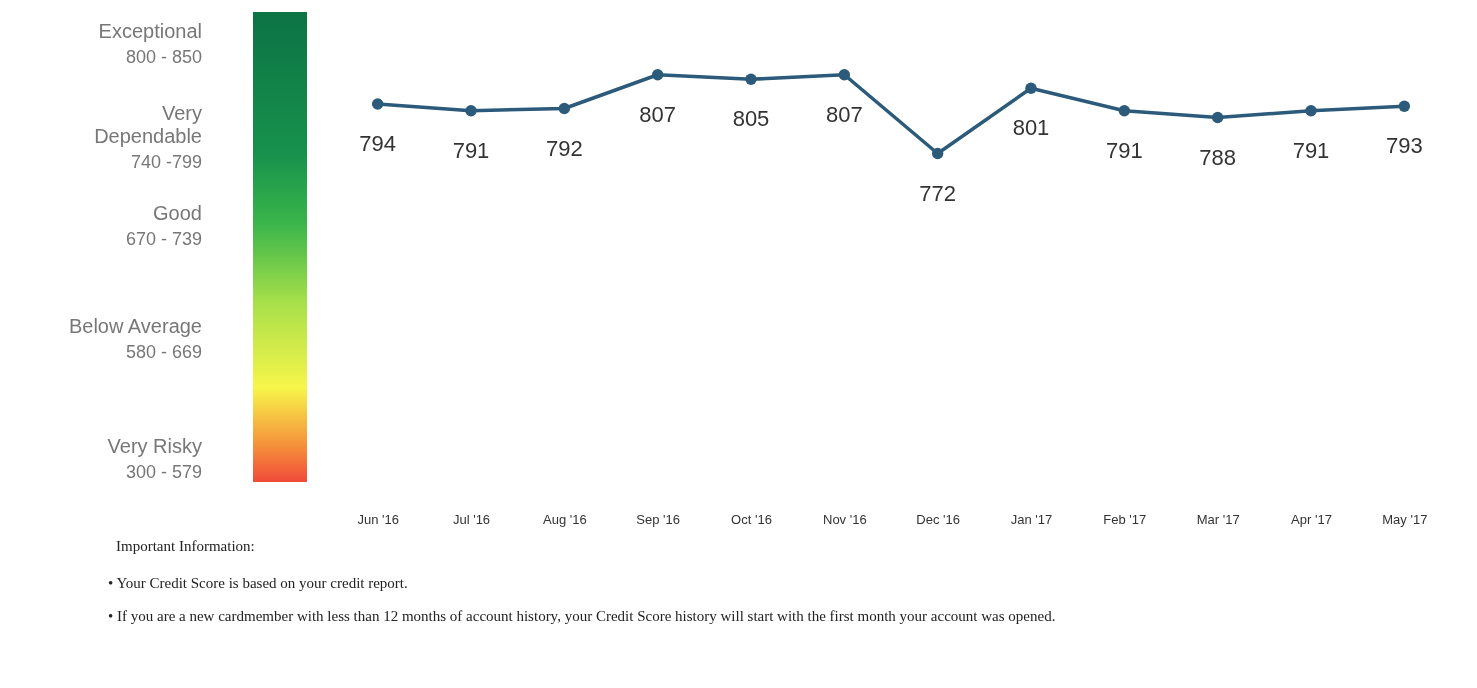  I want to click on data-label: 792, so click(564, 148).